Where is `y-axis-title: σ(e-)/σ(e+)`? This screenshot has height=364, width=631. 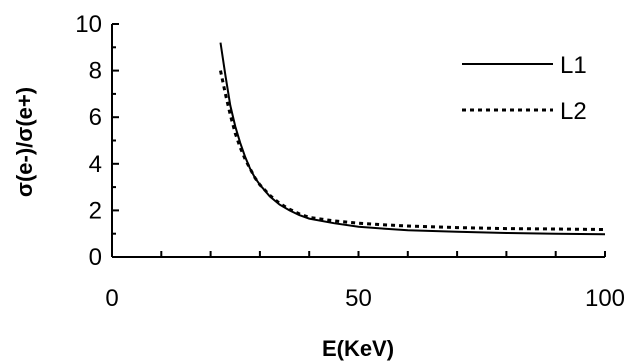
y-axis-title: σ(e-)/σ(e+) is located at coordinates (24, 142).